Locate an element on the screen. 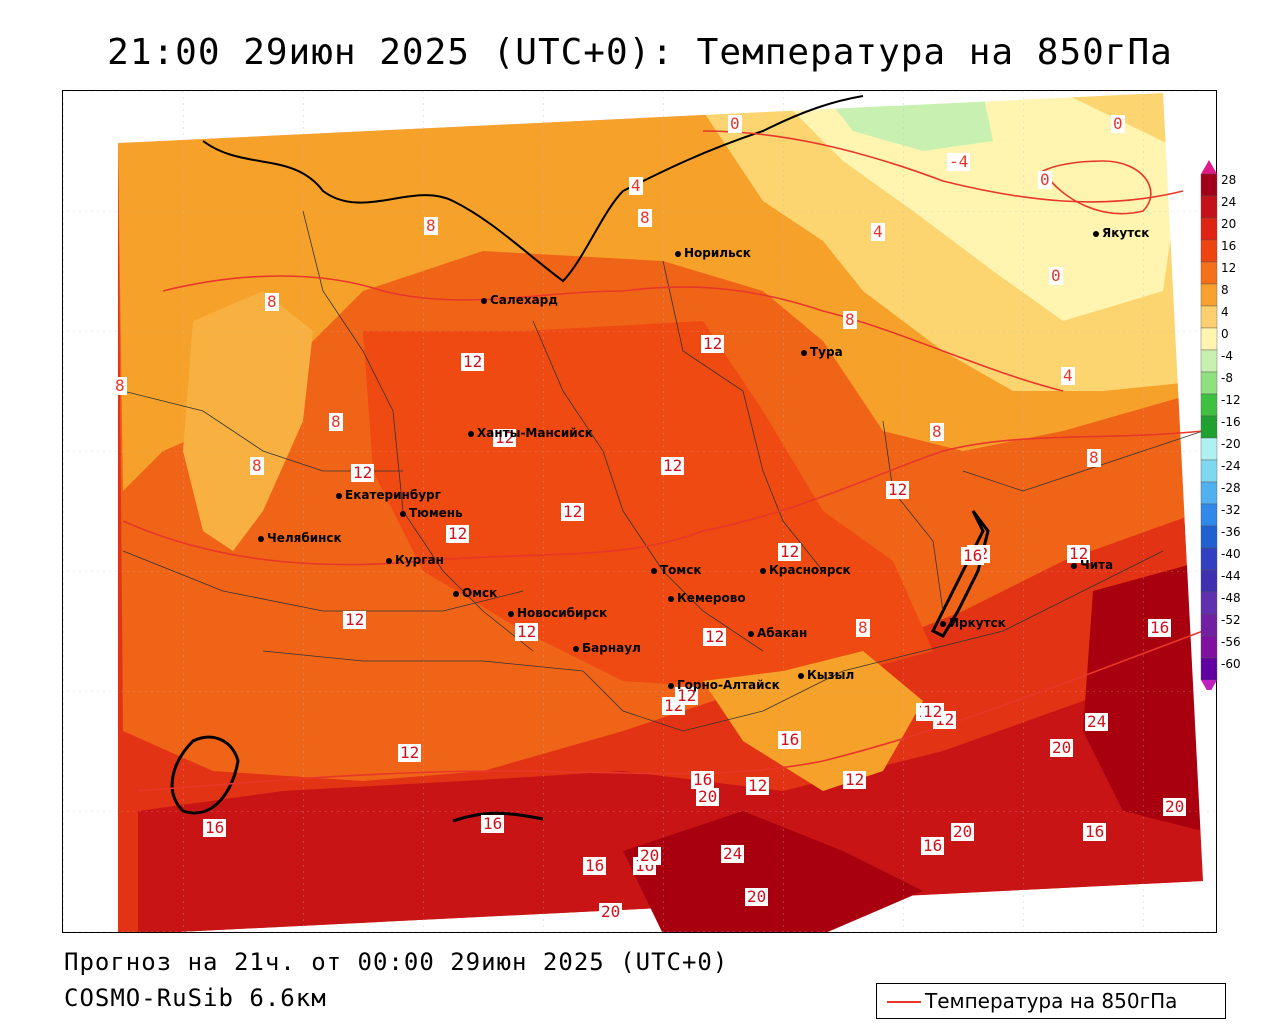  city-marker: Екатеринбург is located at coordinates (388, 495).